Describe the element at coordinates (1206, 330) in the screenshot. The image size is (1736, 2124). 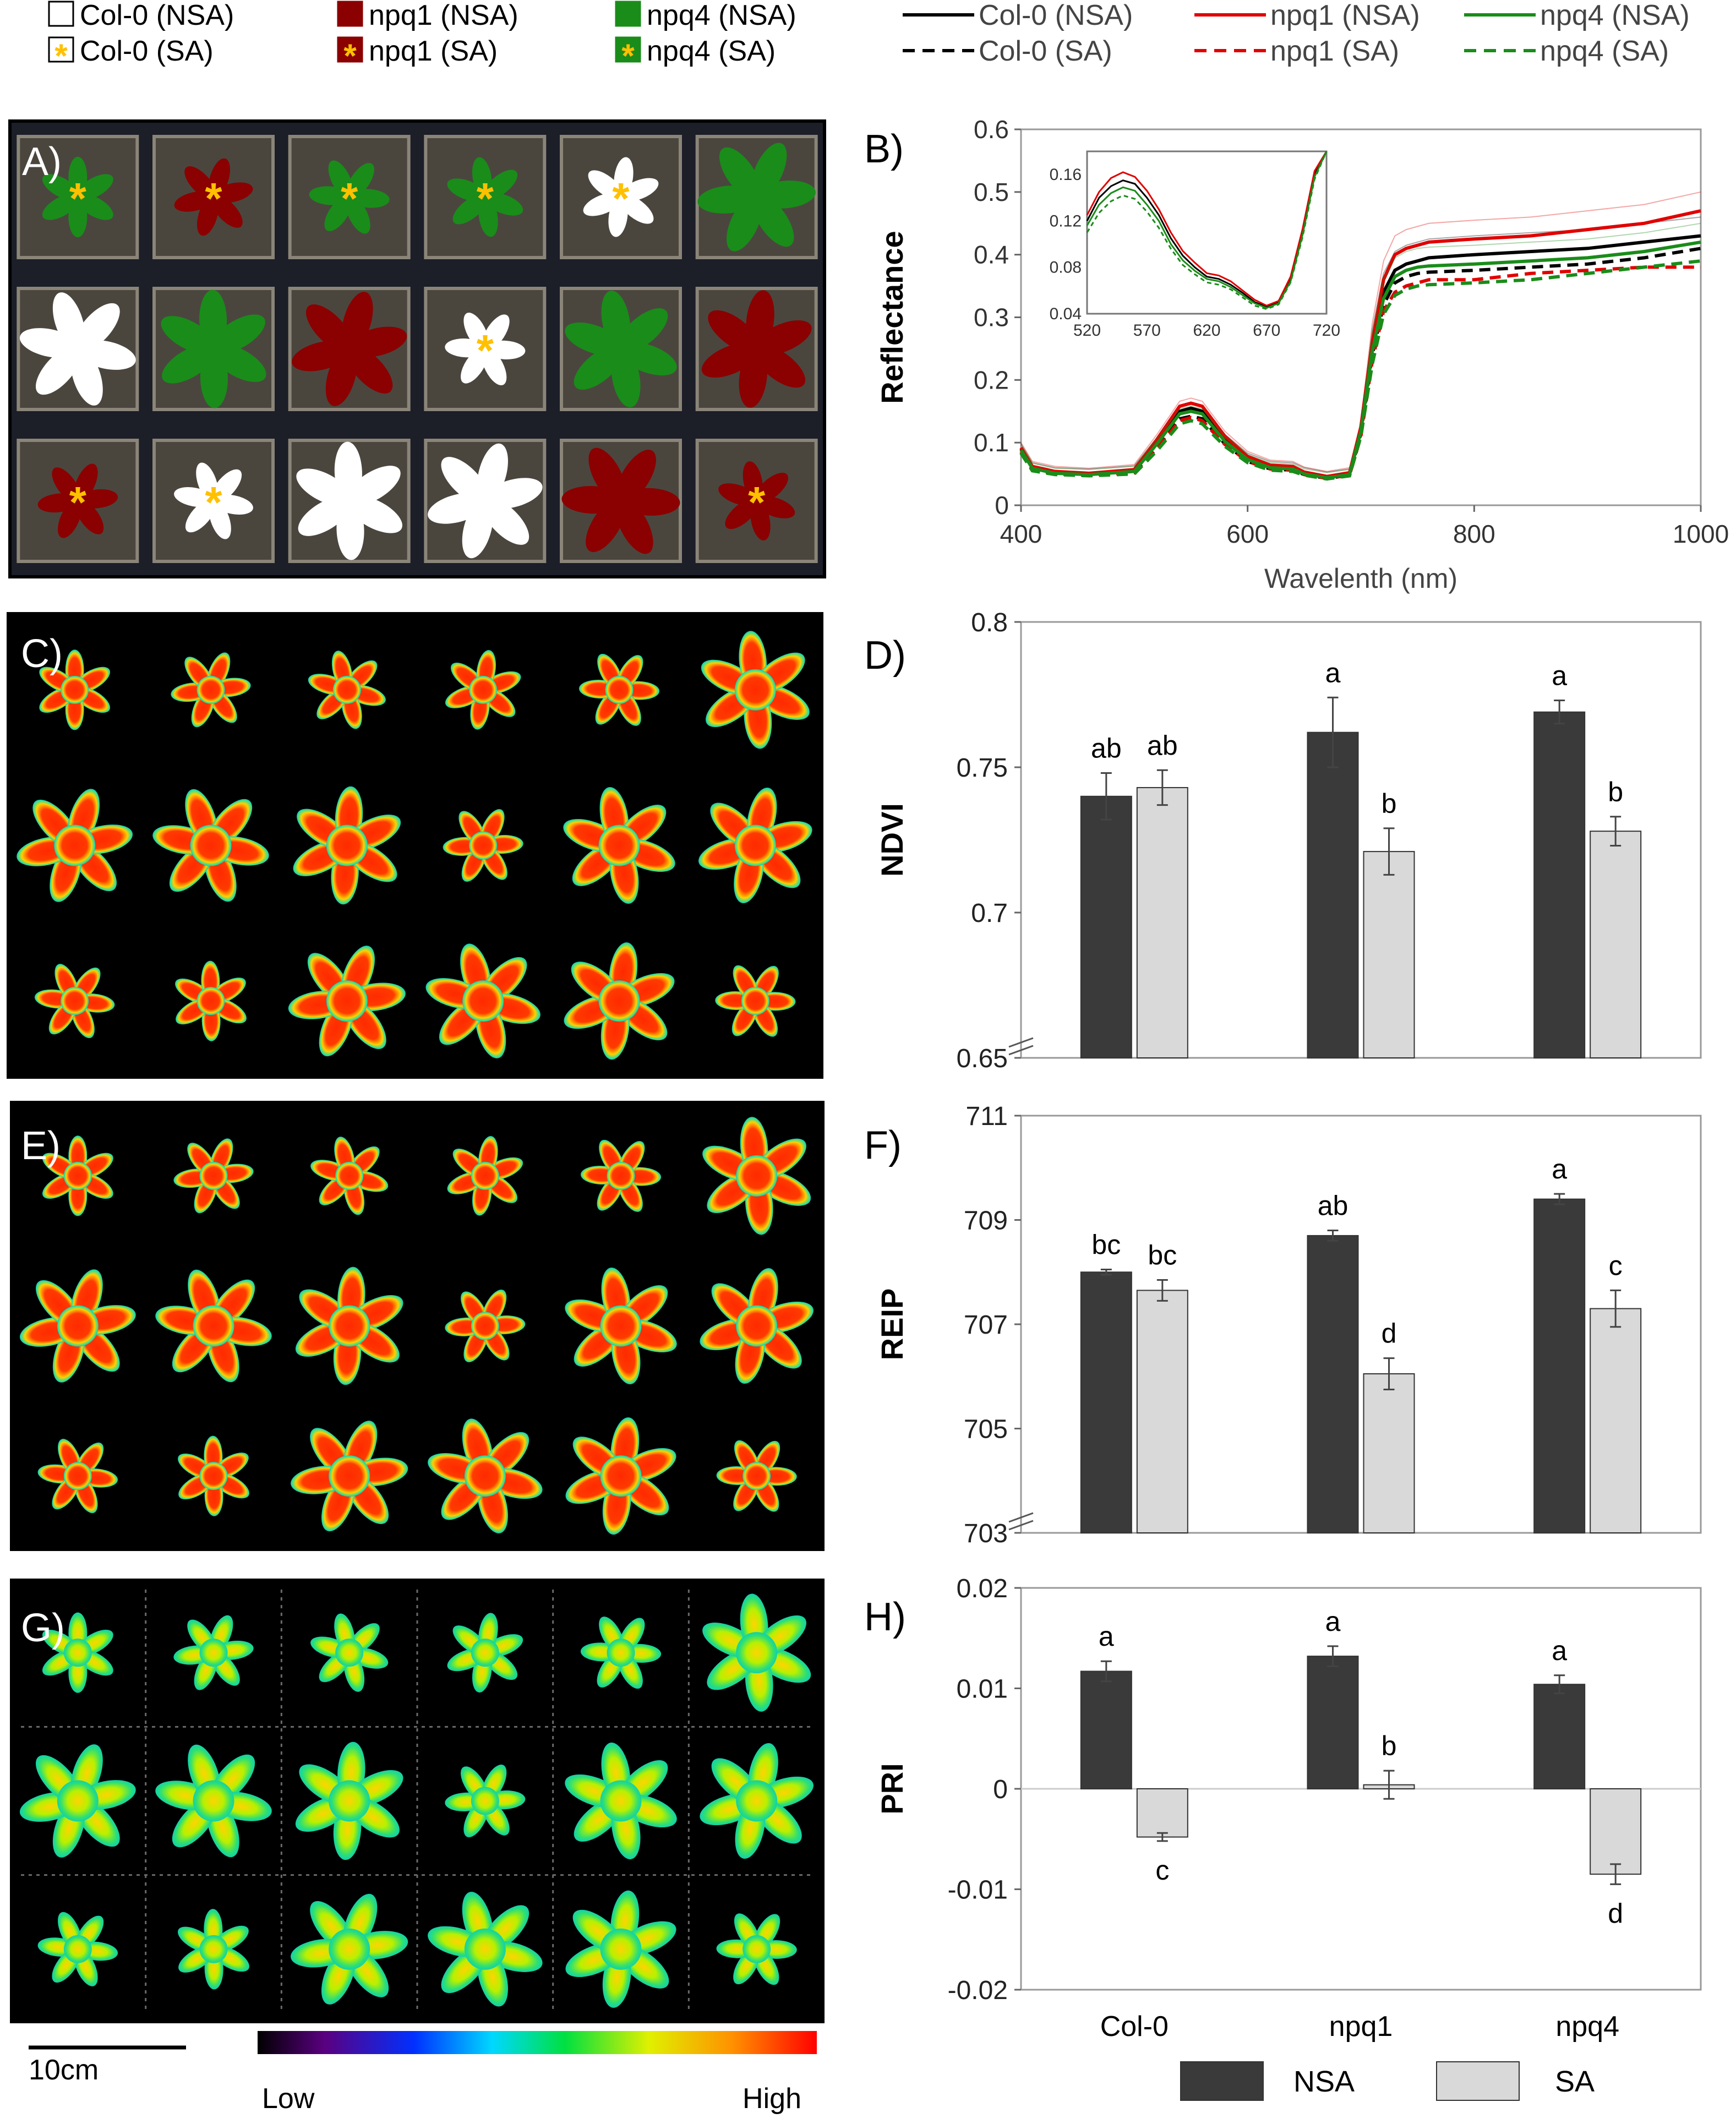
I see `inset-x-tick-label: 620` at that location.